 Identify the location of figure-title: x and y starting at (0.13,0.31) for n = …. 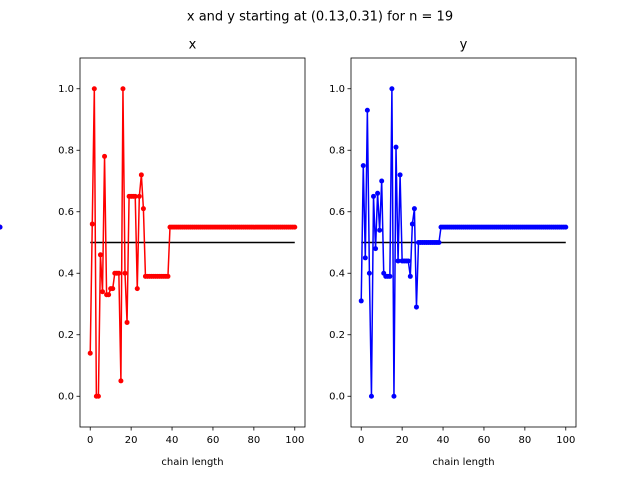
(320, 17).